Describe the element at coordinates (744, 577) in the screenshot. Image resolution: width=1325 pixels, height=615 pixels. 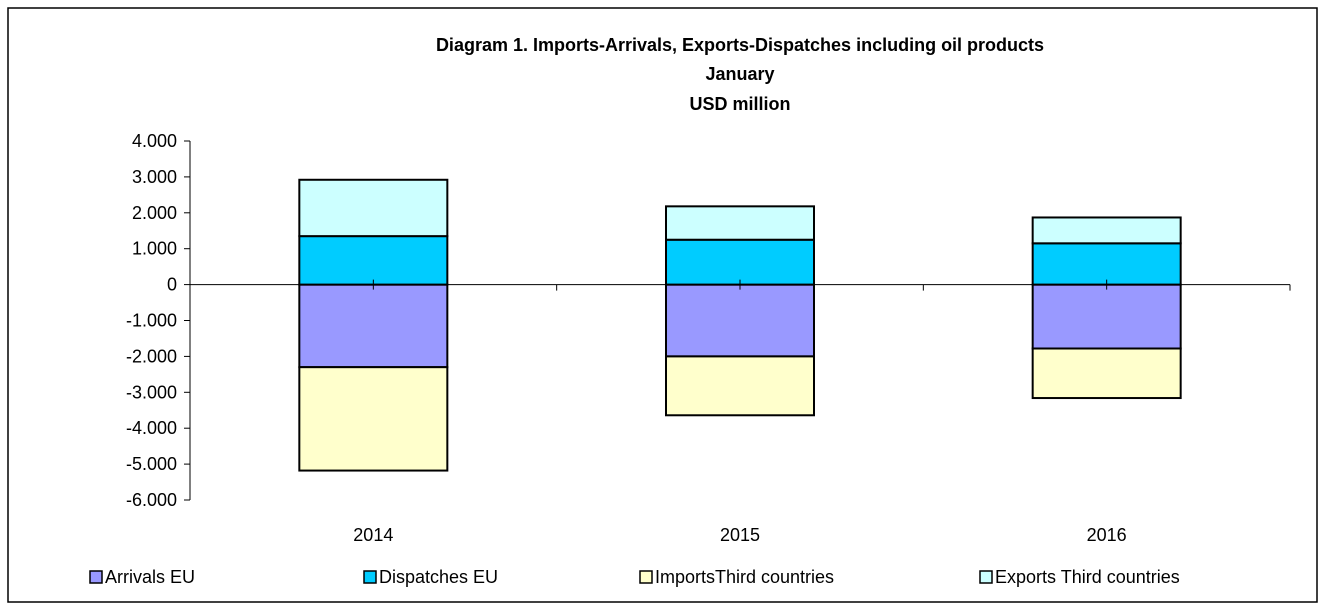
I see `legend-label-3: ImportsThird countries` at that location.